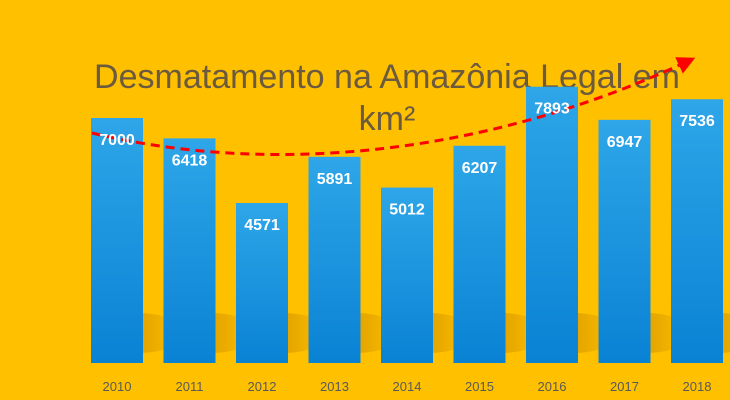 The image size is (730, 400). I want to click on bar-2017, so click(624, 241).